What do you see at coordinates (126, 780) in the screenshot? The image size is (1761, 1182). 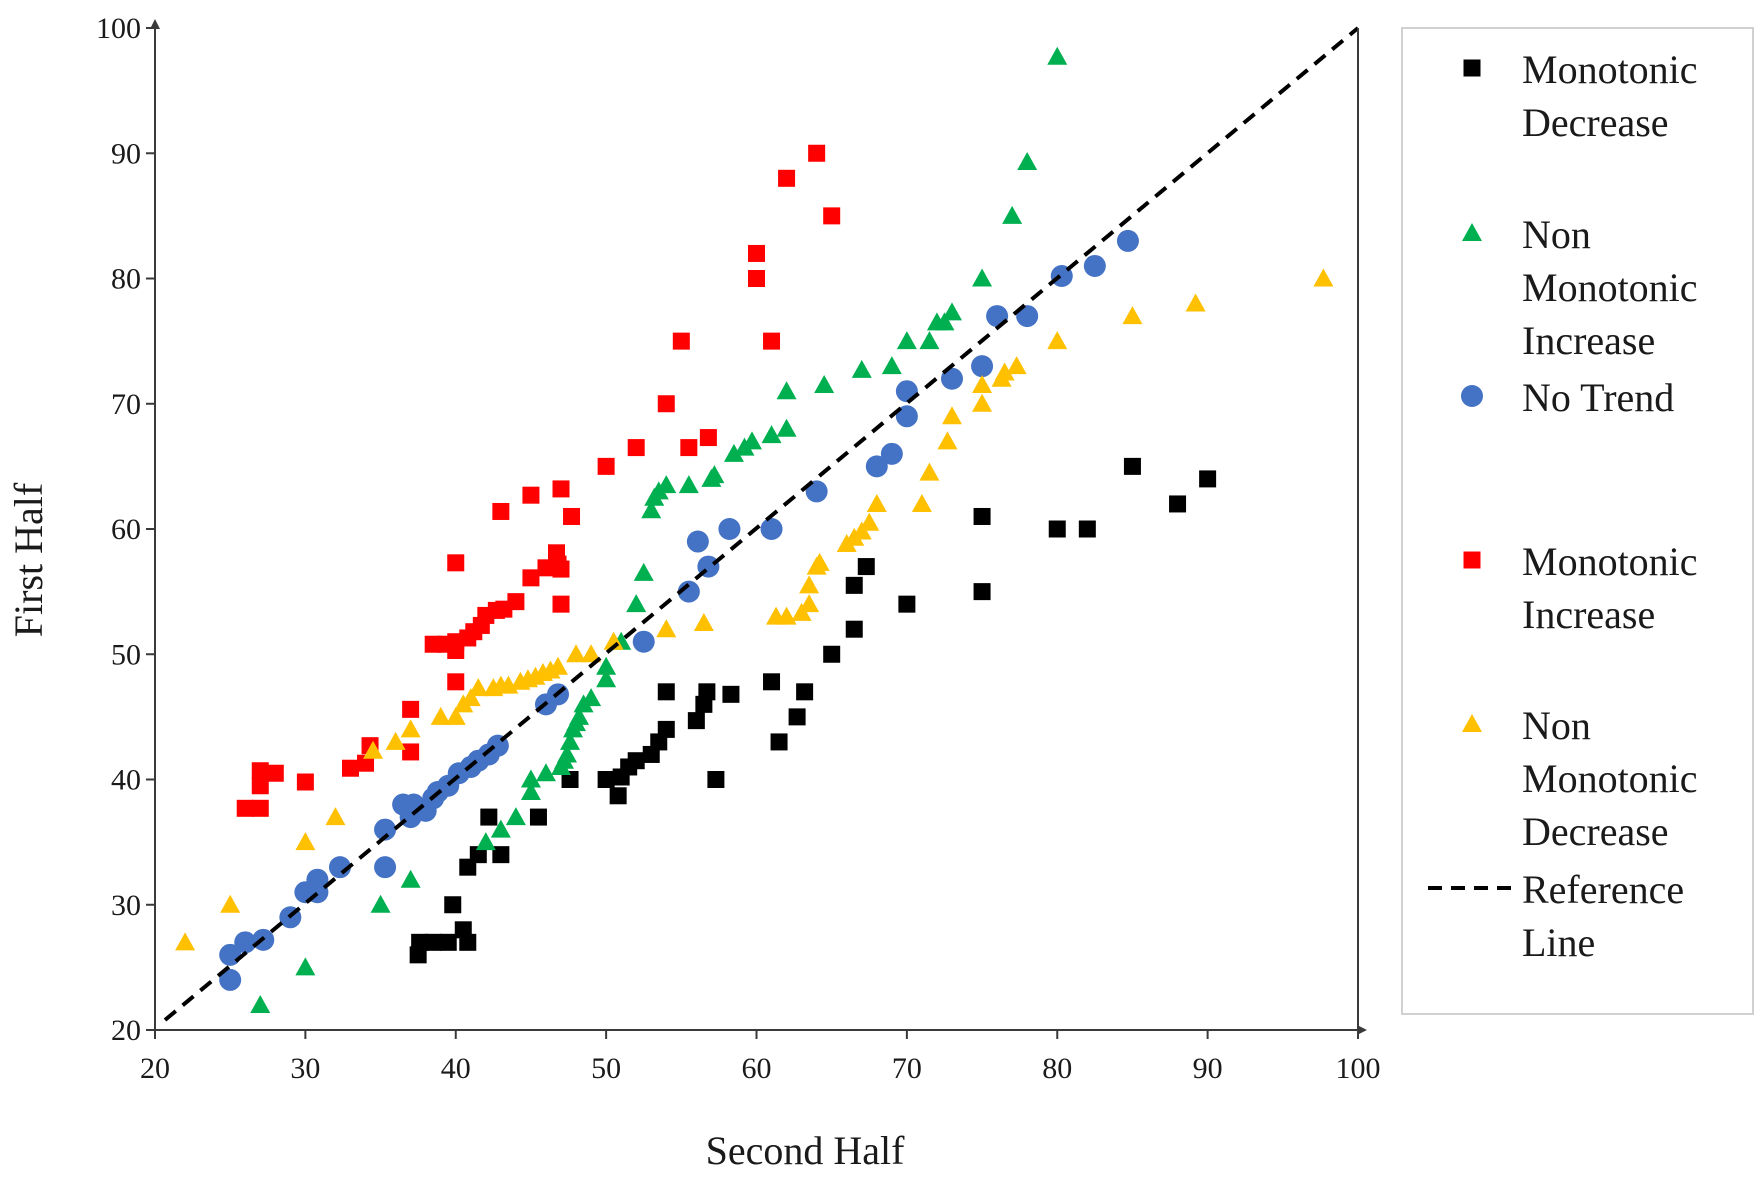 I see `y-tick-label: 40` at bounding box center [126, 780].